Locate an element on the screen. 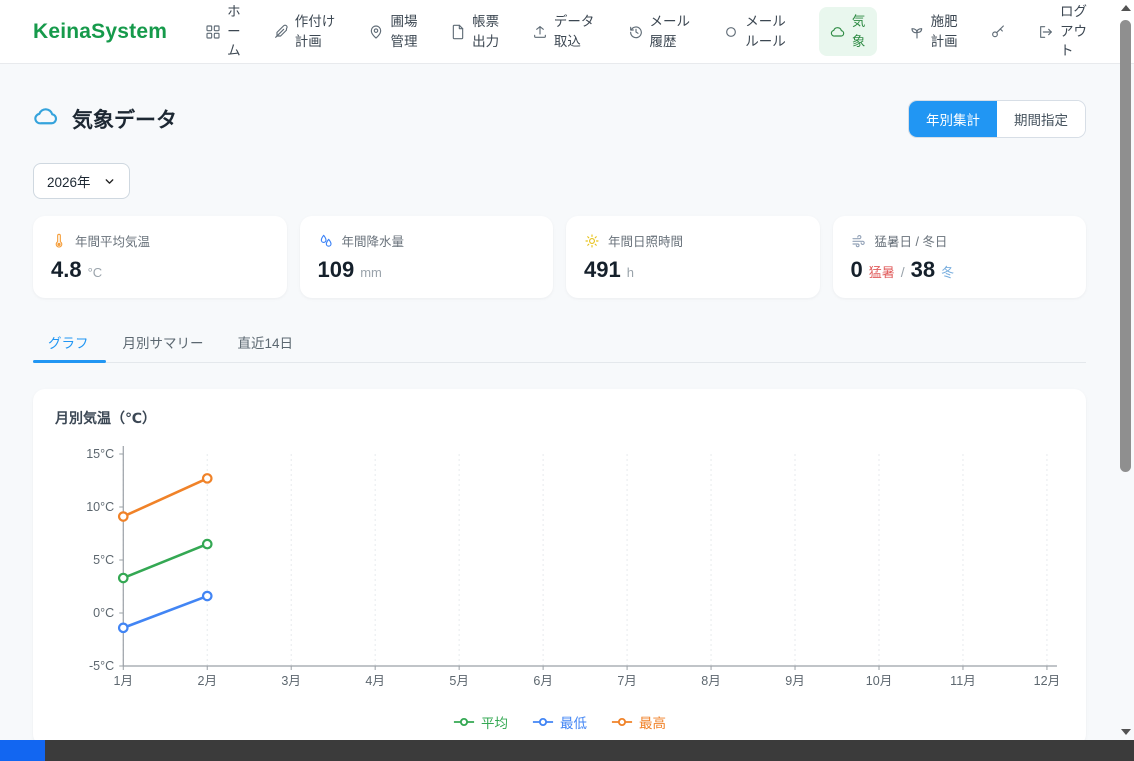  nav-item-mail-rules: メールルール is located at coordinates (755, 31).